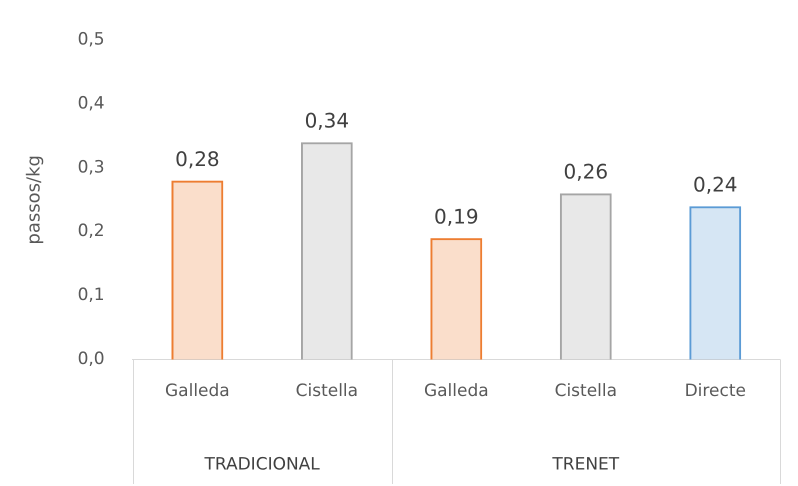 The image size is (798, 486). What do you see at coordinates (91, 39) in the screenshot?
I see `y-tick-label: 0,5` at bounding box center [91, 39].